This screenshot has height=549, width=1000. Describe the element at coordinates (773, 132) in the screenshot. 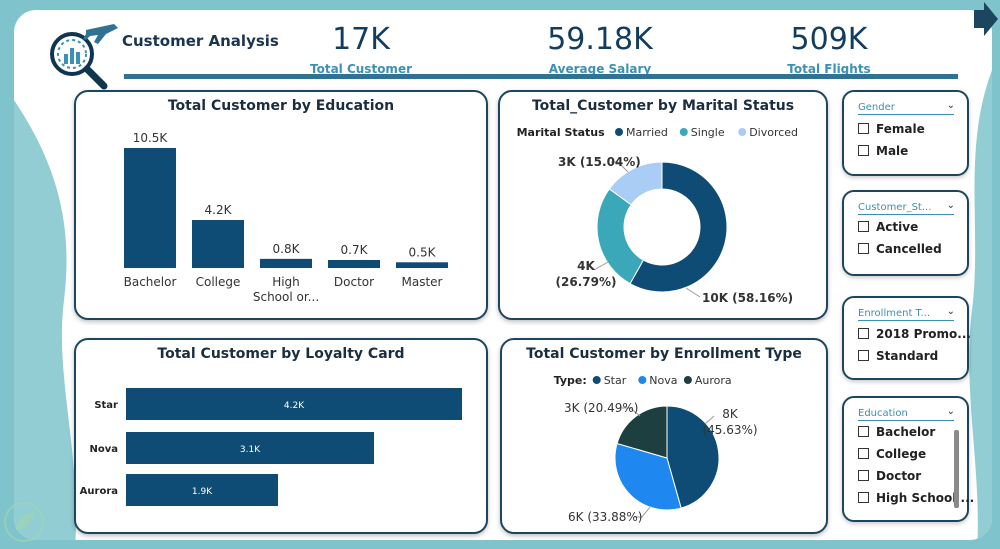

I see `legend-entry: Divorced` at that location.